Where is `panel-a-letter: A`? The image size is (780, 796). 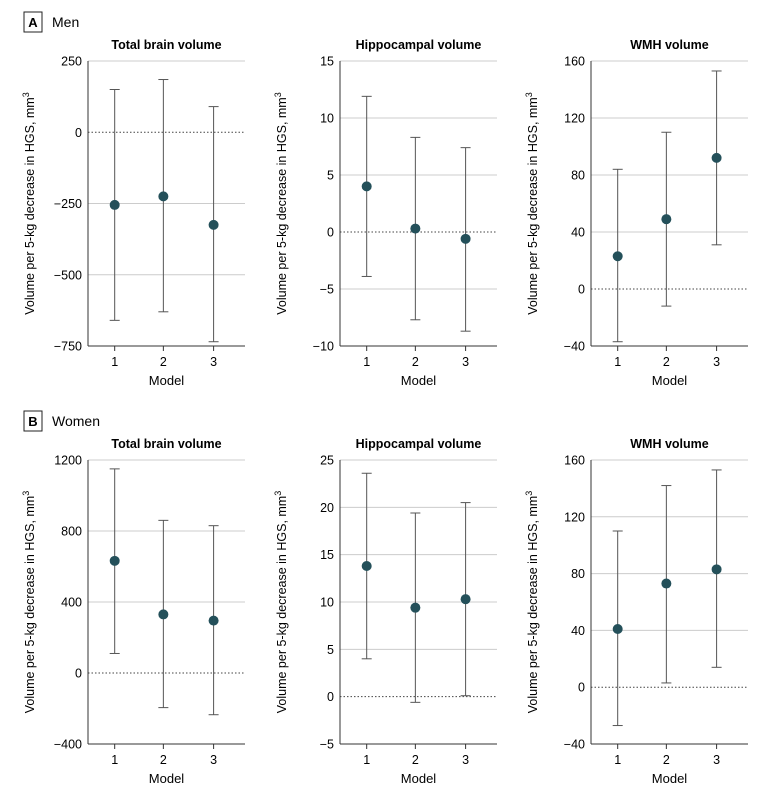 panel-a-letter: A is located at coordinates (33, 22).